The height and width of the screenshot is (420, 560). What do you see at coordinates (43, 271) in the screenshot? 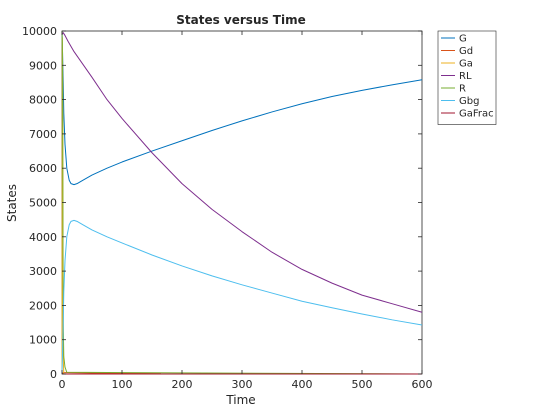
I see `y-tick-label: 3000` at bounding box center [43, 271].